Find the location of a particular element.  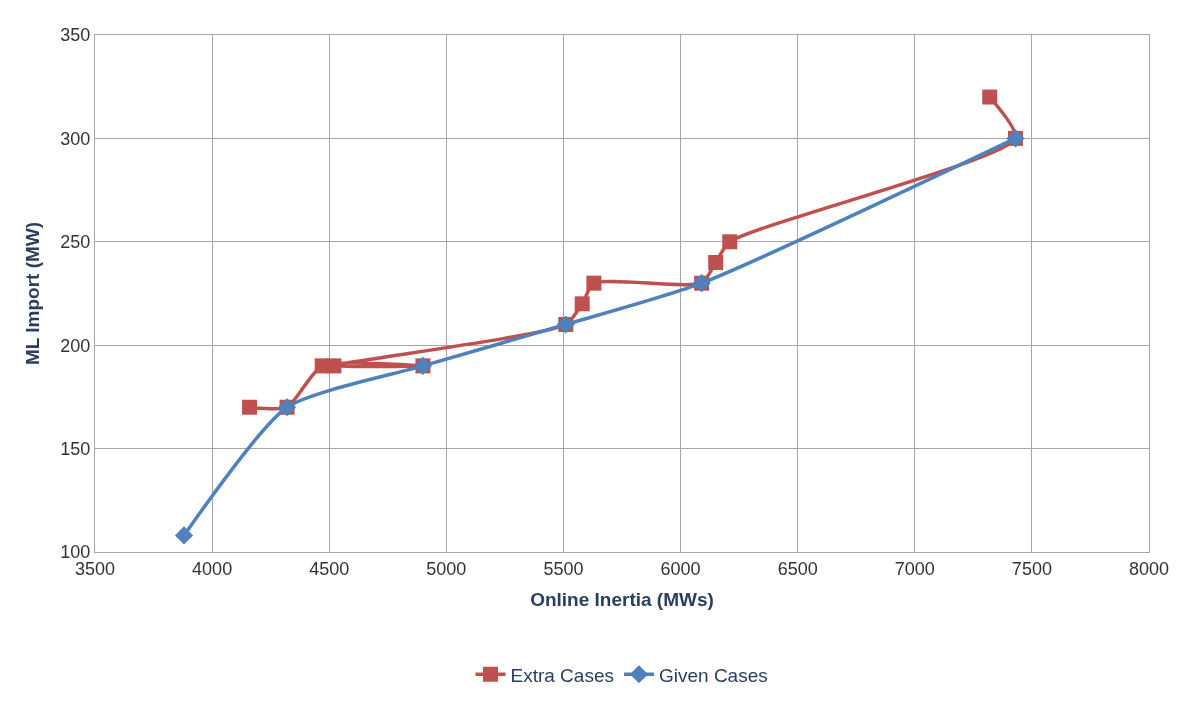

x-tick-label: 5500 is located at coordinates (563, 568).